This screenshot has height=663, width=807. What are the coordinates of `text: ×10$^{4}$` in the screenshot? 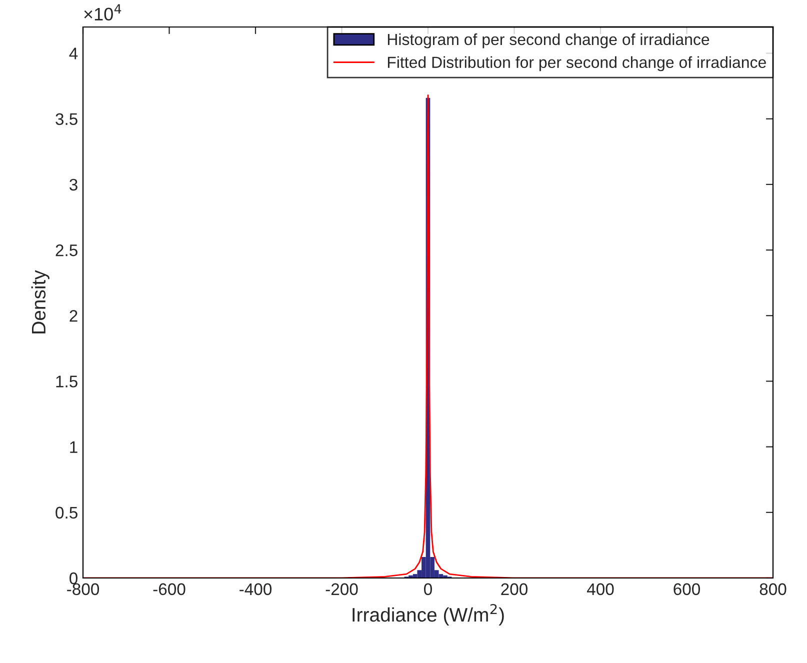 It's located at (103, 12).